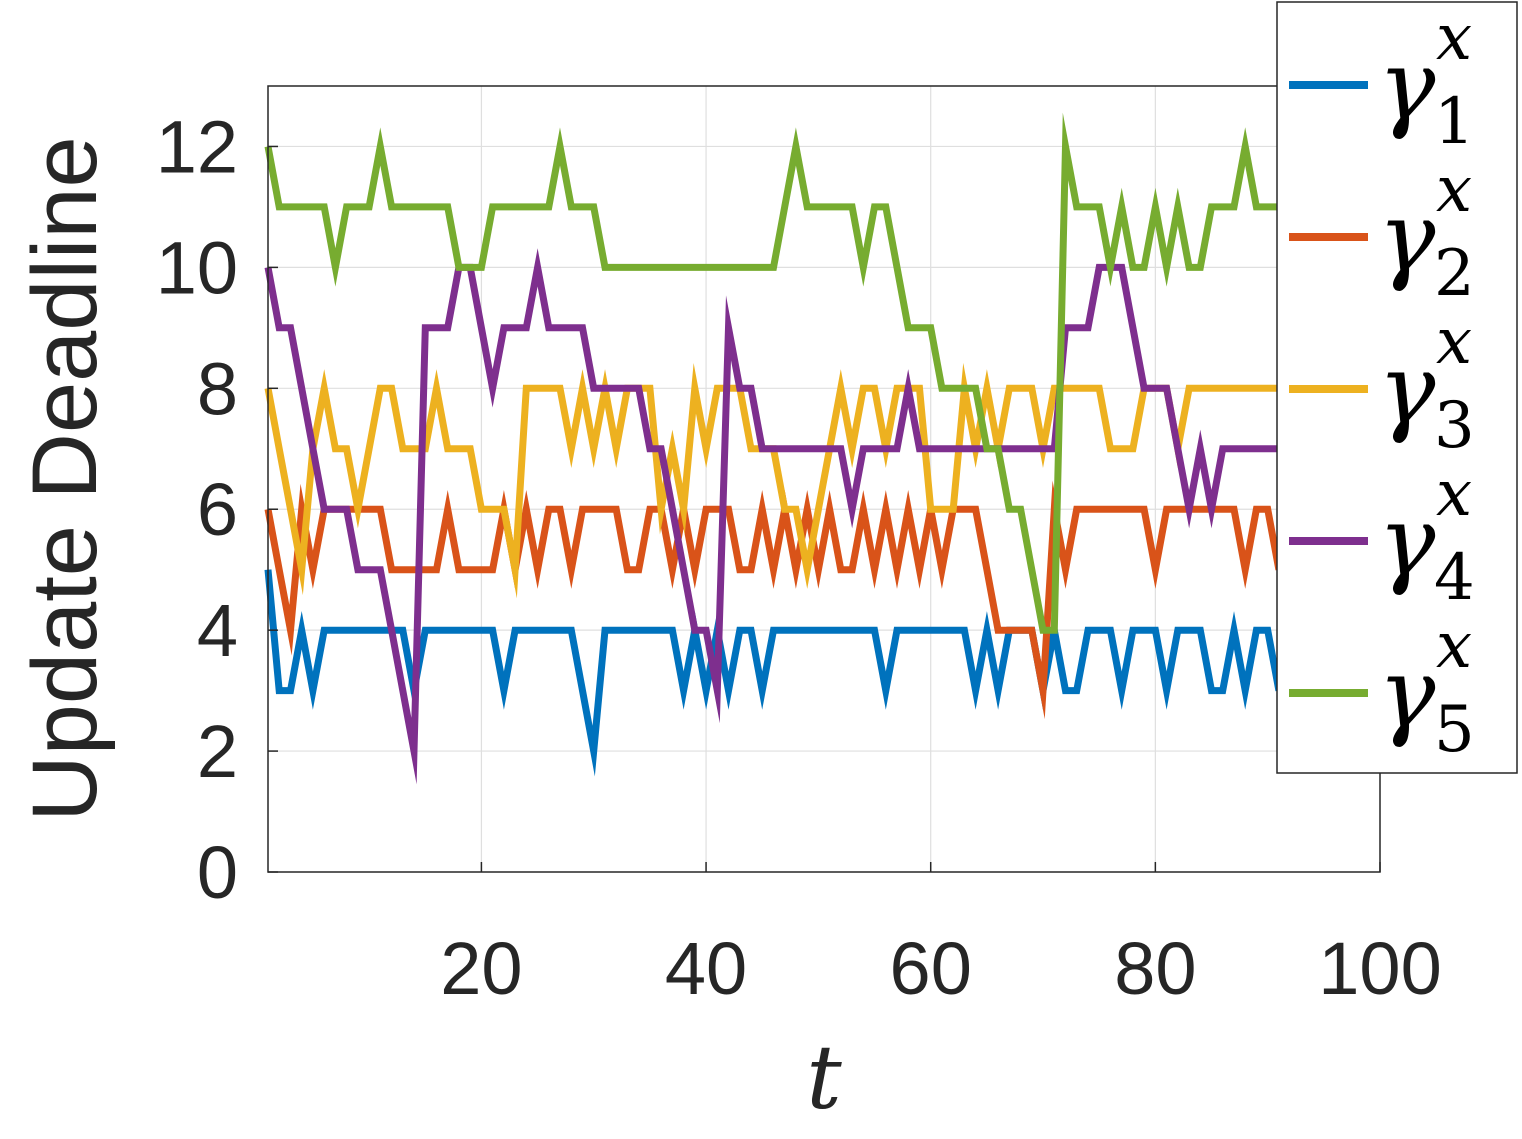 This screenshot has width=1522, height=1139. What do you see at coordinates (217, 630) in the screenshot?
I see `y-tick-label: 4` at bounding box center [217, 630].